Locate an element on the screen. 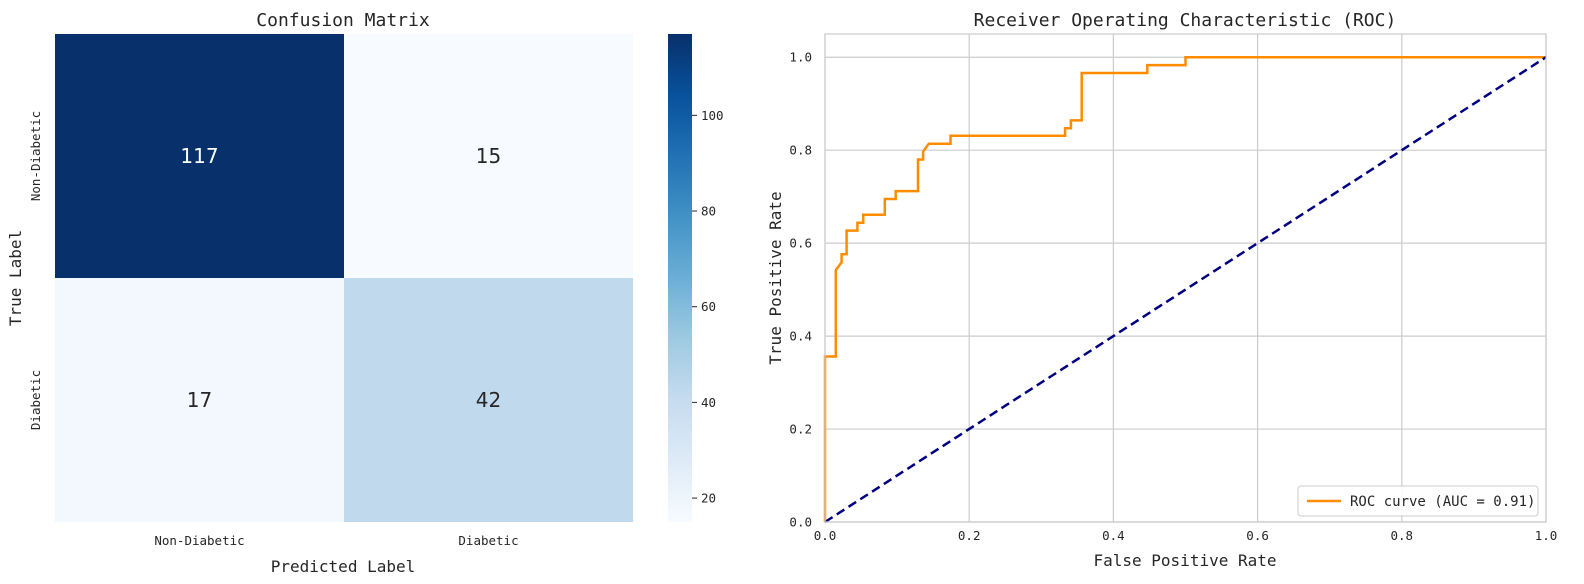  colorbar-tick-label: 60 is located at coordinates (708, 306).